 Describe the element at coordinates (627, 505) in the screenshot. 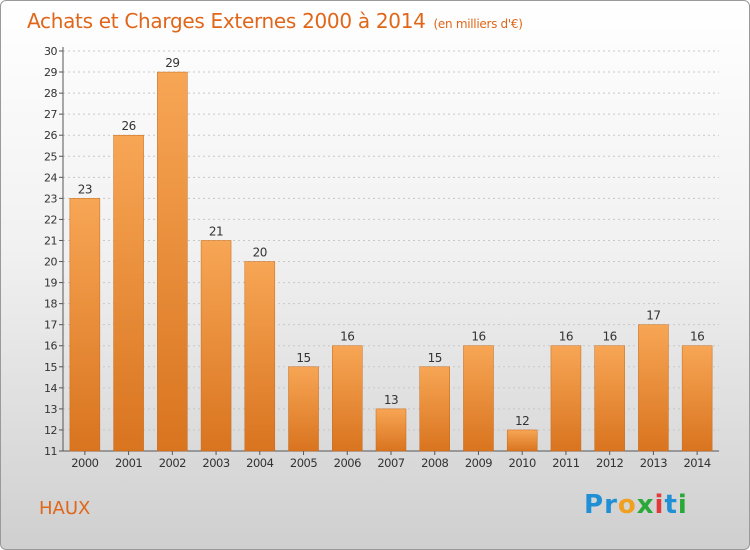

I see `logo-letter: o` at that location.